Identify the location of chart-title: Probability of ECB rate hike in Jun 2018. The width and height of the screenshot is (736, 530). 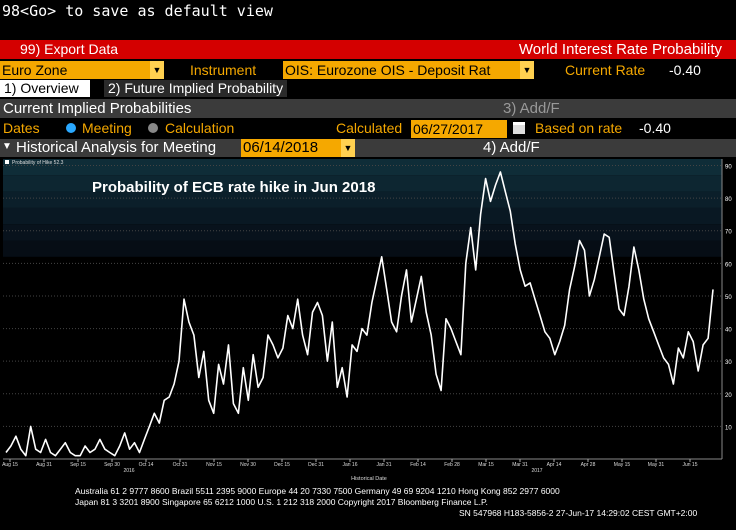
(233, 187).